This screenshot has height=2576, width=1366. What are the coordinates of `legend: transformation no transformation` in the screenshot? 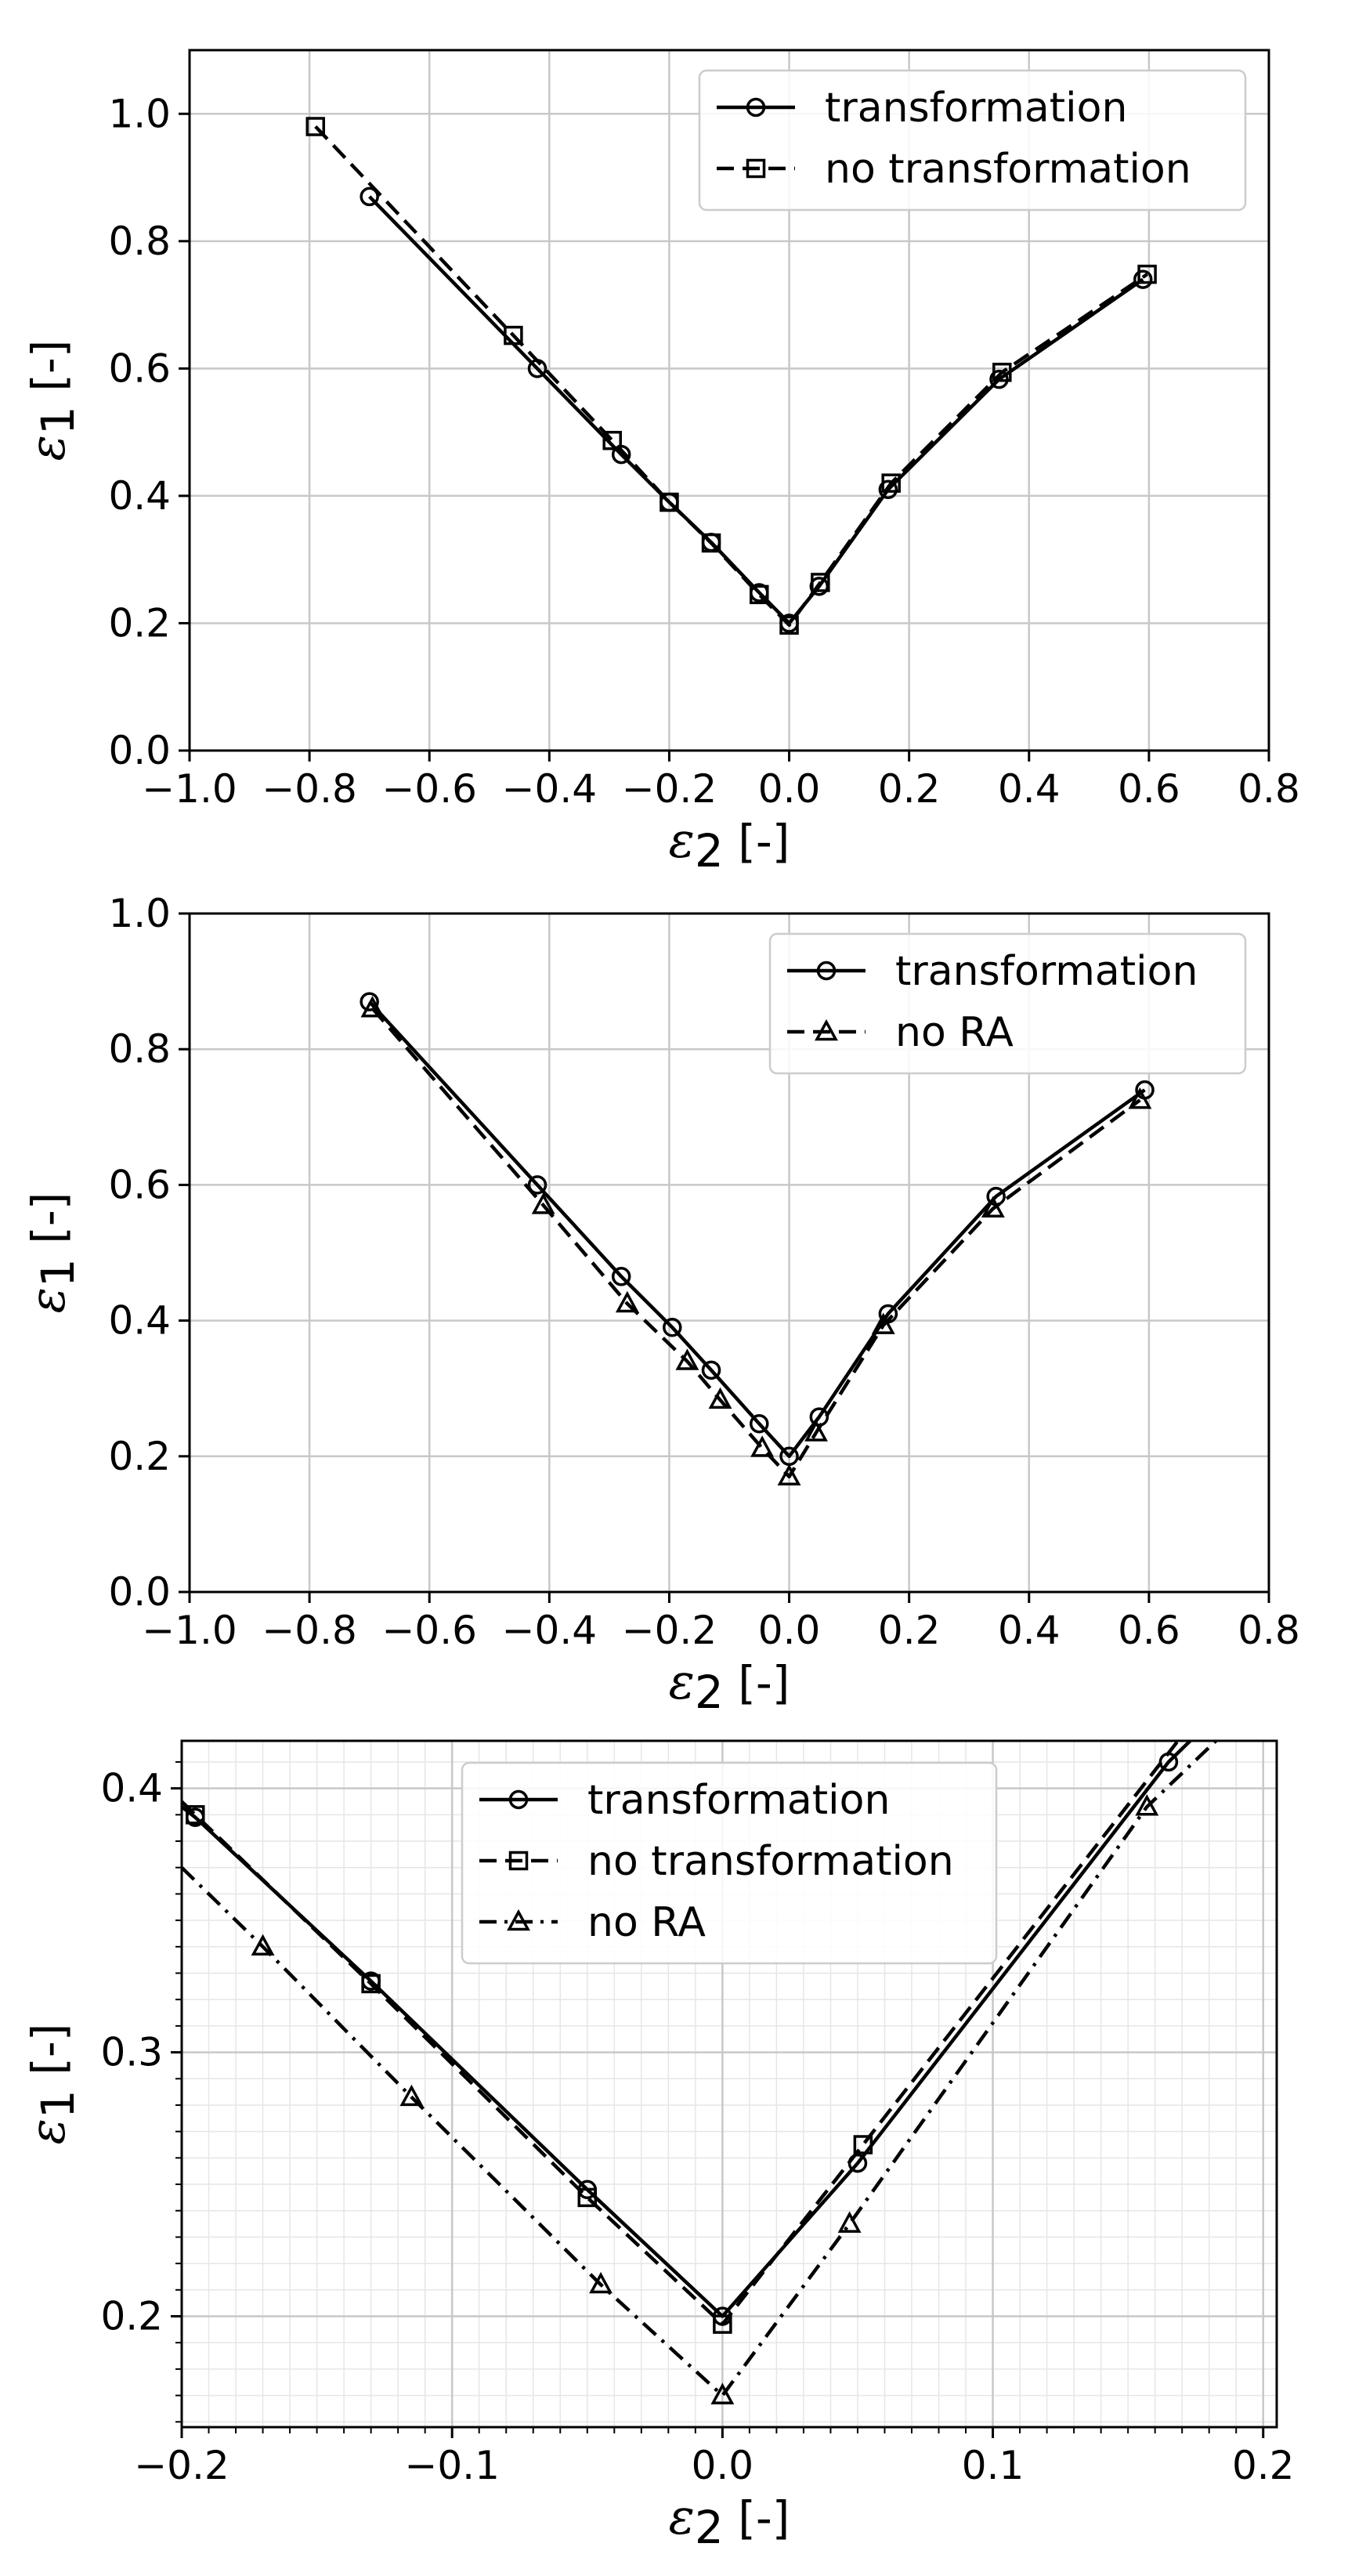 It's located at (973, 141).